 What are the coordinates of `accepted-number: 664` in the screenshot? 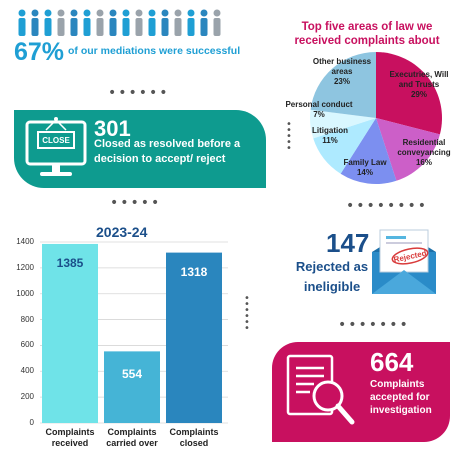 It's located at (392, 362).